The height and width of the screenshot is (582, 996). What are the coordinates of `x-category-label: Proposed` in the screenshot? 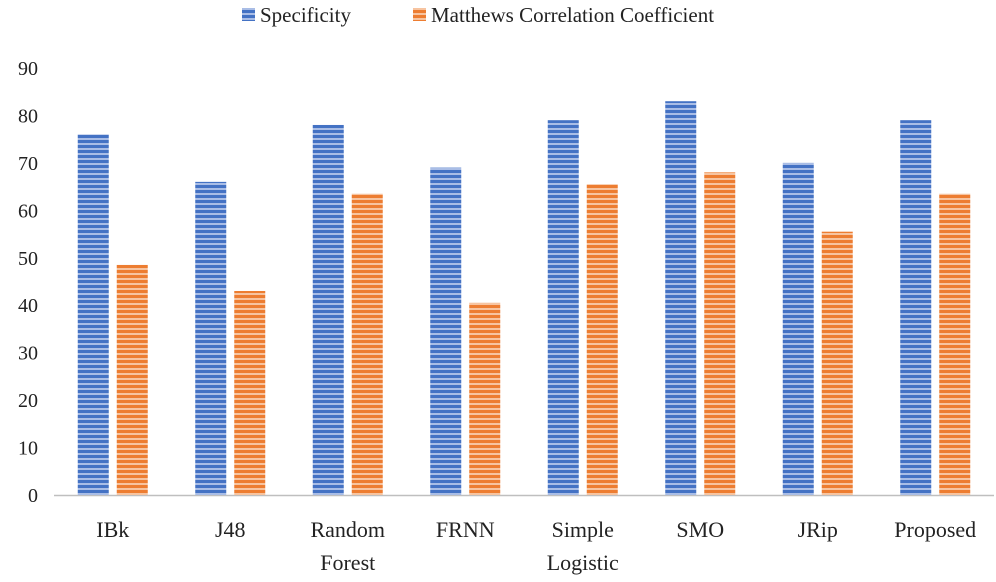 It's located at (935, 529).